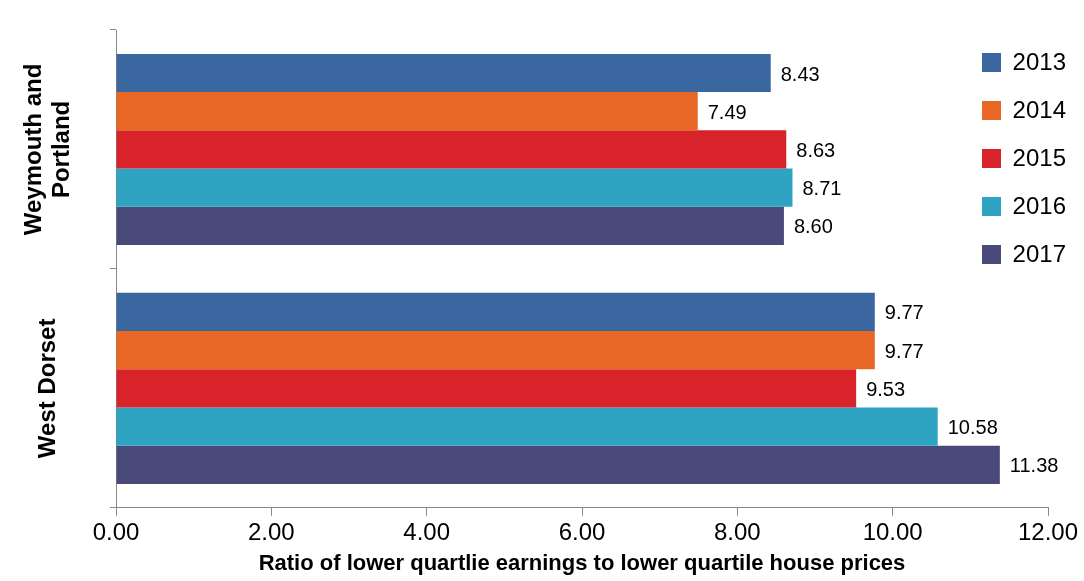 The height and width of the screenshot is (581, 1084). What do you see at coordinates (271, 531) in the screenshot?
I see `x-tick-label: 2.00` at bounding box center [271, 531].